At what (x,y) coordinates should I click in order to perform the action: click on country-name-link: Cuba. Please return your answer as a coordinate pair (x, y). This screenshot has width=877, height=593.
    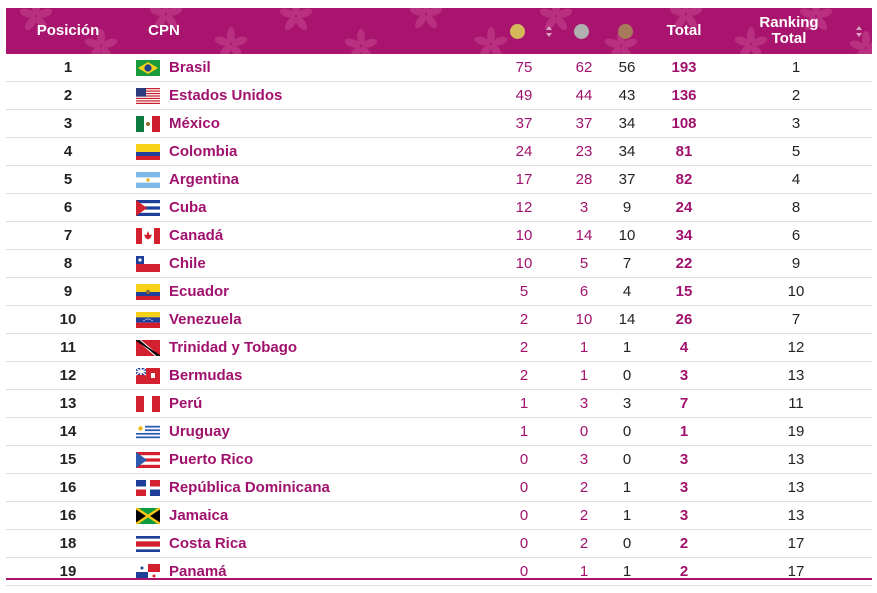
    Looking at the image, I should click on (188, 207).